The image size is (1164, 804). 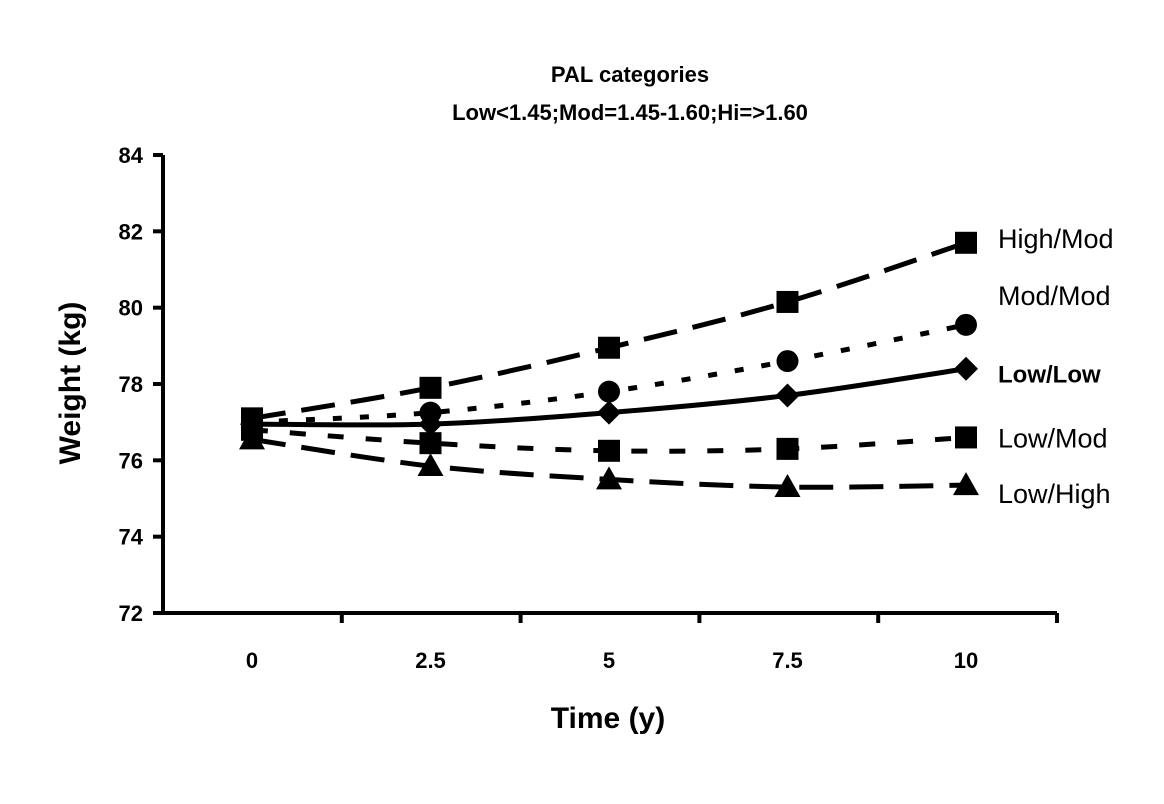 I want to click on series-label: Low/Low, so click(x=1049, y=375).